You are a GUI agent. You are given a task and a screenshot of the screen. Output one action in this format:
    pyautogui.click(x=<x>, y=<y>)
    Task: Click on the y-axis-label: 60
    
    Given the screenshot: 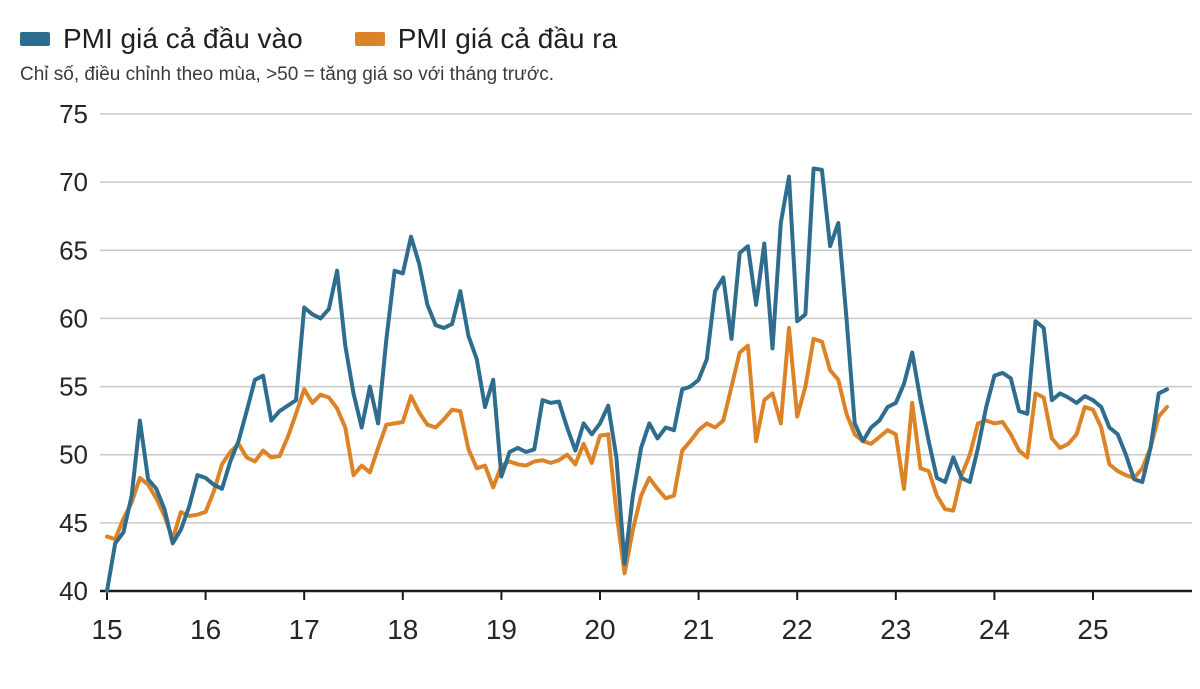 What is the action you would take?
    pyautogui.click(x=73, y=318)
    